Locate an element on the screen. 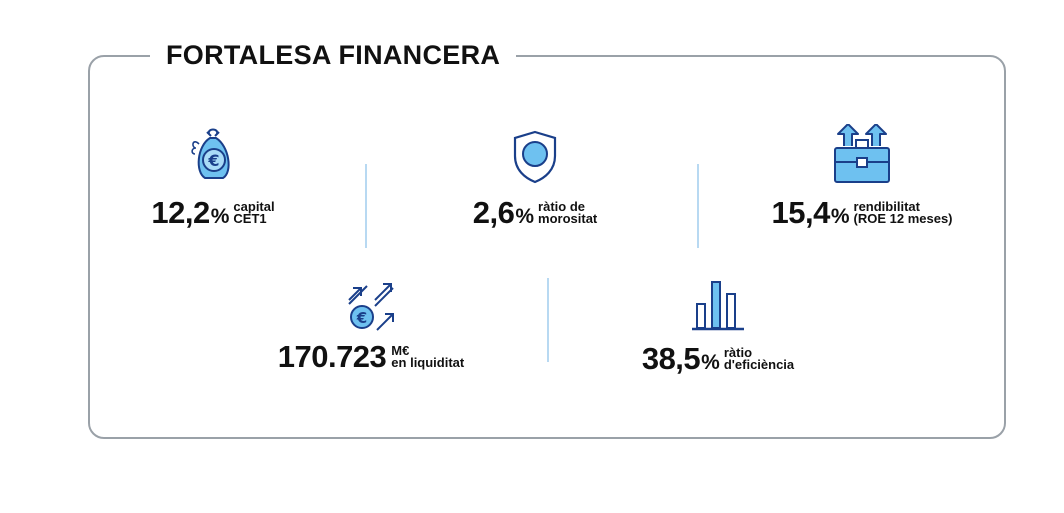  stat-label-line2: CET1 is located at coordinates (250, 218).